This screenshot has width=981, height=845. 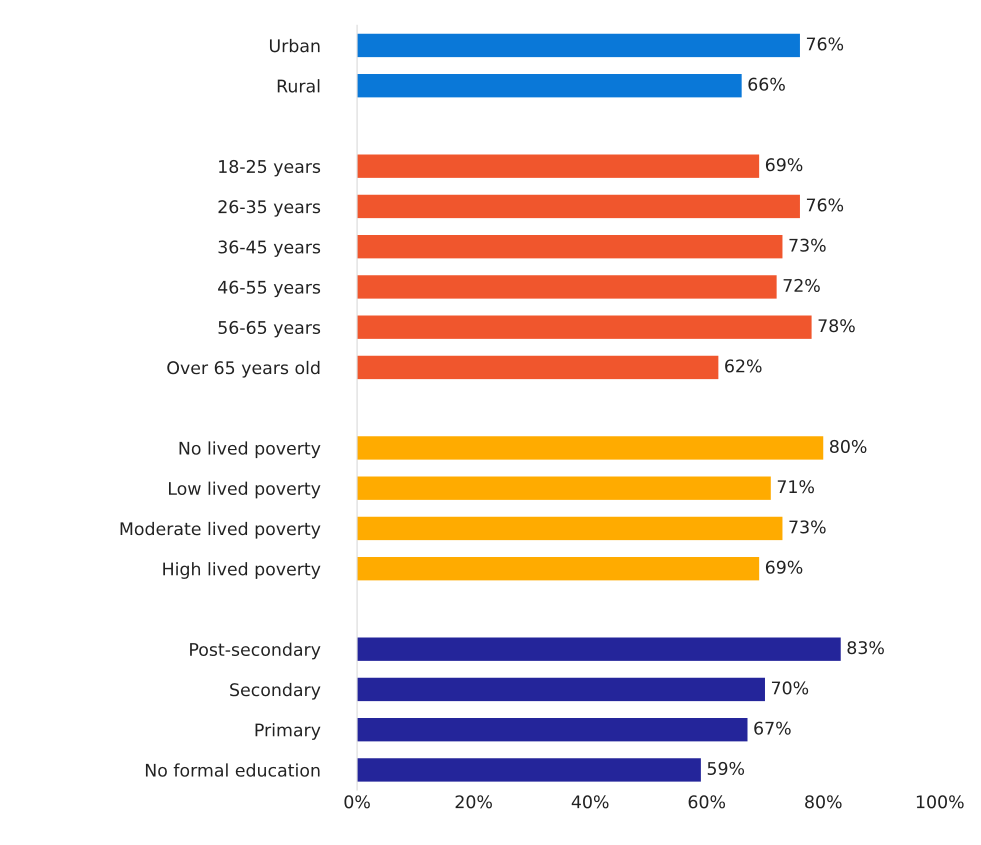 What do you see at coordinates (707, 801) in the screenshot?
I see `x-tick-label: 60%` at bounding box center [707, 801].